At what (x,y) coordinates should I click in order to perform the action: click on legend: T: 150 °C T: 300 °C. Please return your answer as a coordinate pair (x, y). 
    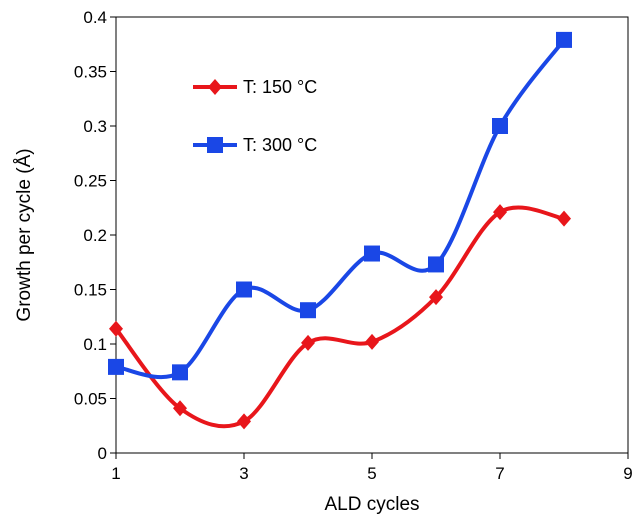
    Looking at the image, I should click on (255, 116).